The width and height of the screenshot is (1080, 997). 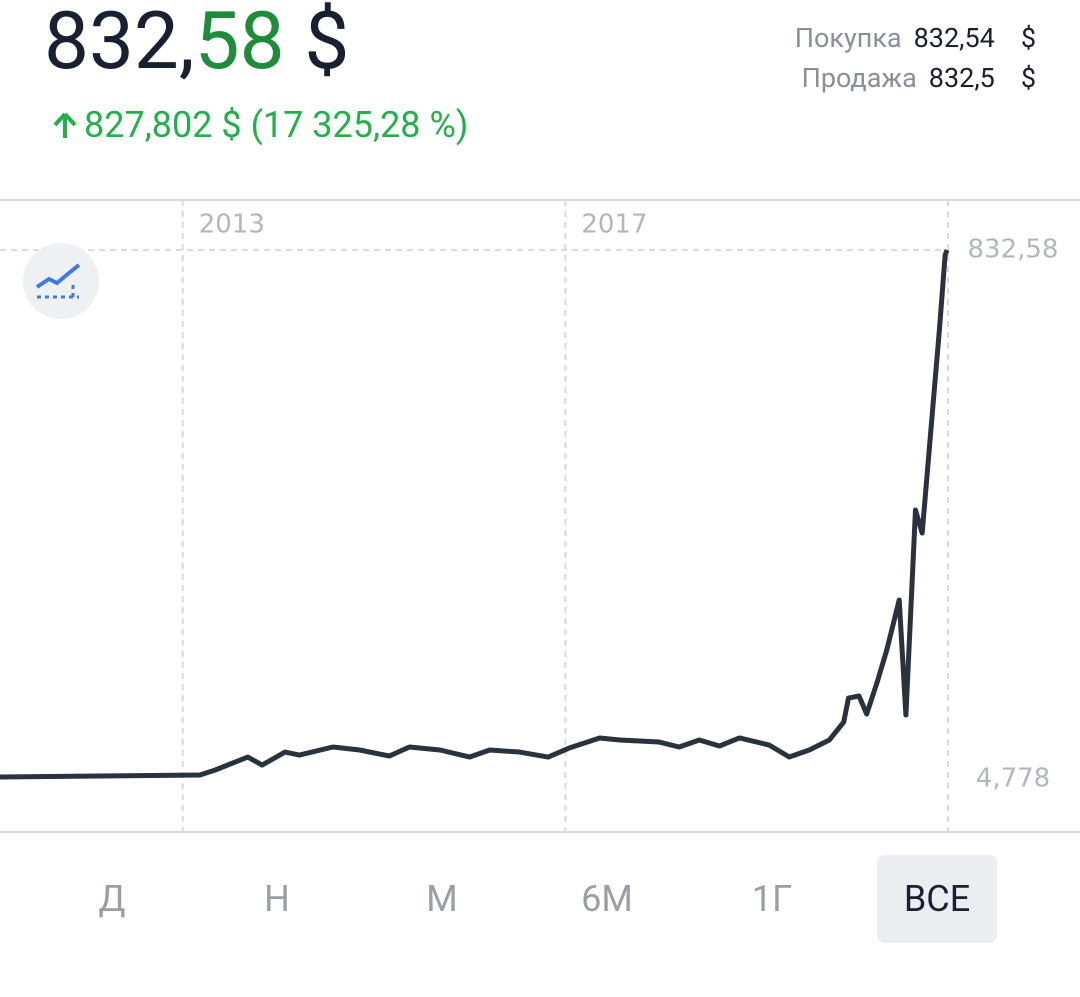 I want to click on change: 827,802 $ (17 325,28 %), so click(x=260, y=125).